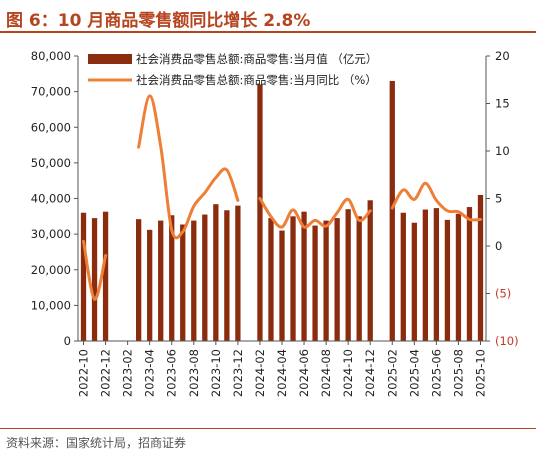  I want to click on x-tick-label: 2025-08, so click(458, 373).